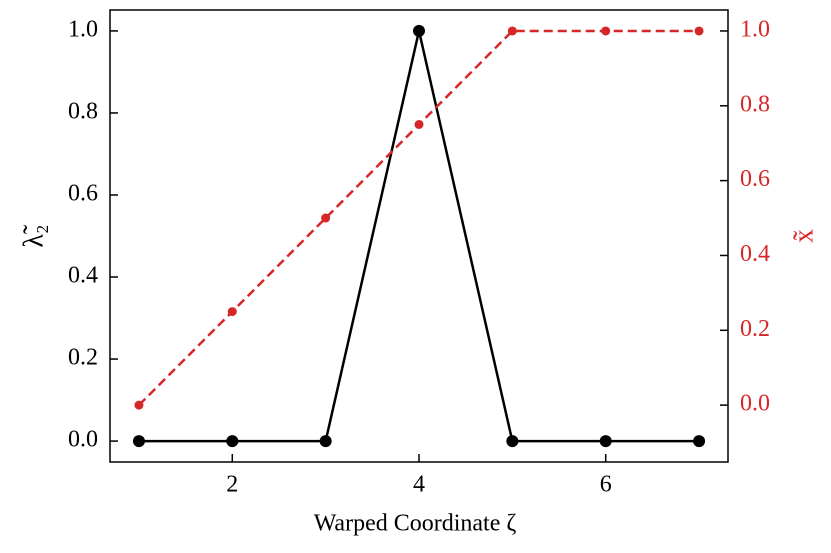  Describe the element at coordinates (606, 485) in the screenshot. I see `x-tick-label: 6` at that location.